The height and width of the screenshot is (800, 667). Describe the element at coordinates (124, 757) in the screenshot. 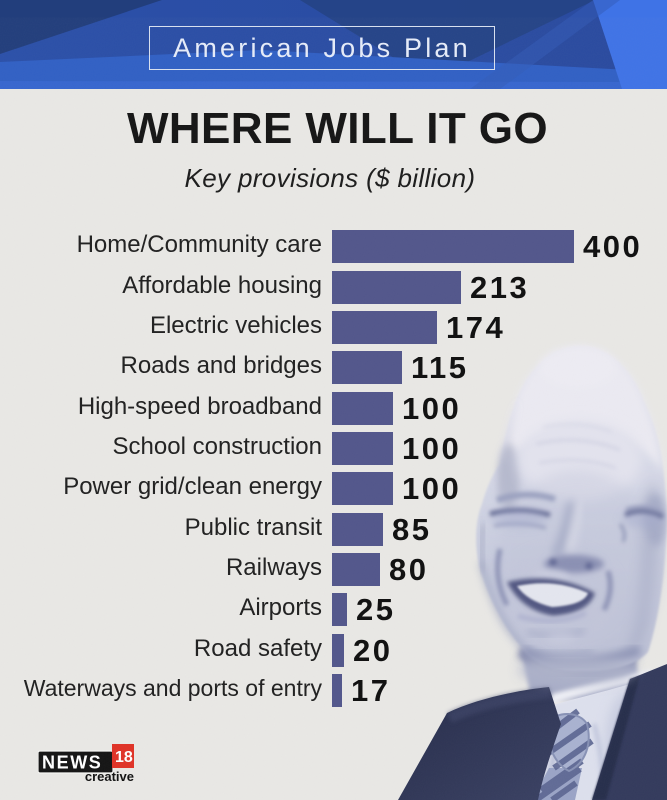

I see `svg-text: 18` at that location.